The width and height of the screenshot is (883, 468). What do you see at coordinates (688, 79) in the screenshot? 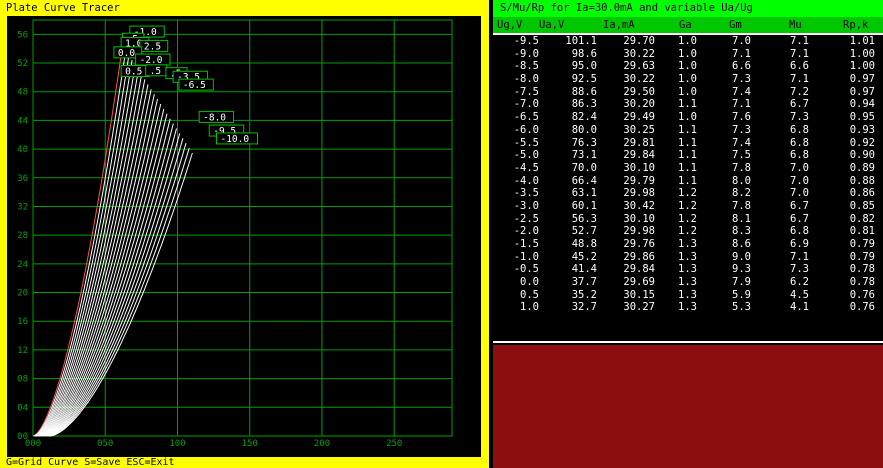
I see `table-row: -8.0 92.5 30.22 1.0 7.3 7.1 0.97` at bounding box center [688, 79].